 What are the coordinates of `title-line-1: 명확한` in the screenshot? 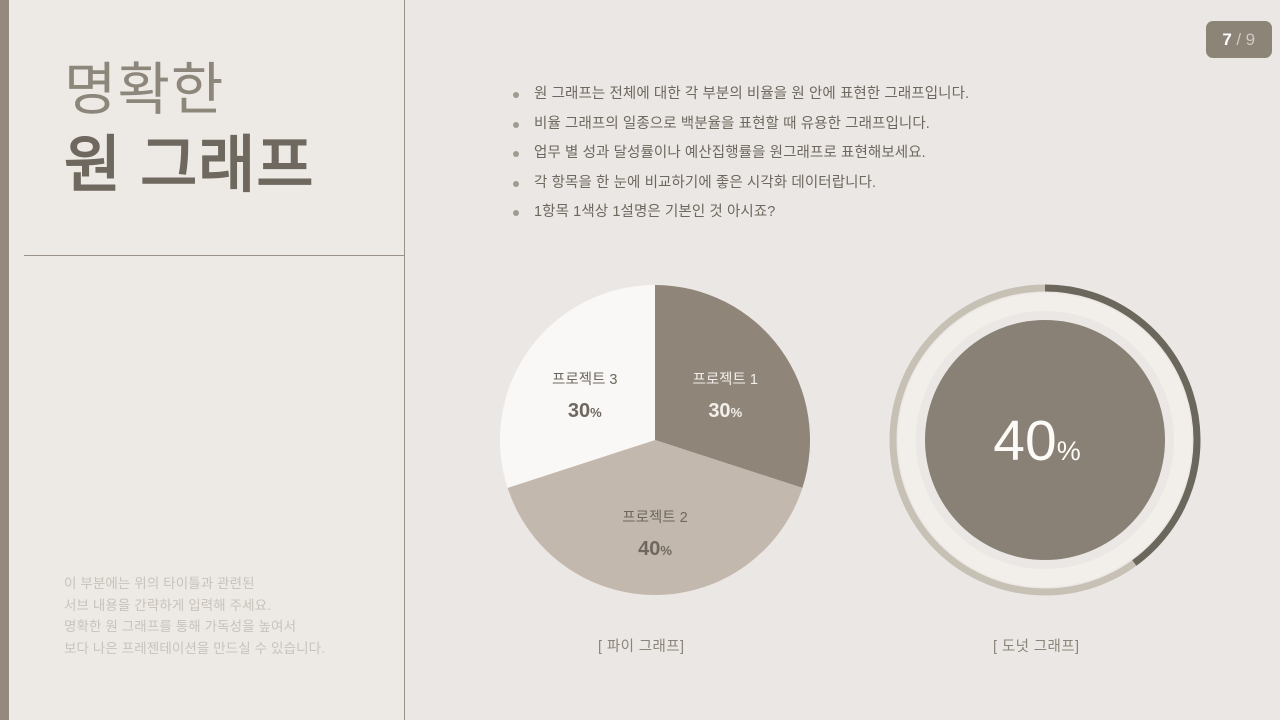 It's located at (144, 90).